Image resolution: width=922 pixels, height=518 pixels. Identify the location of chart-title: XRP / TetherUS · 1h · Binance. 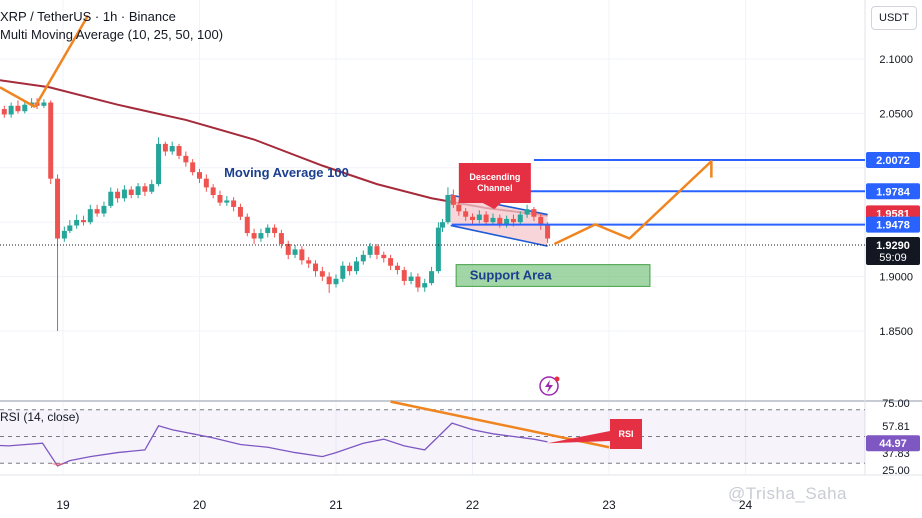
(88, 16).